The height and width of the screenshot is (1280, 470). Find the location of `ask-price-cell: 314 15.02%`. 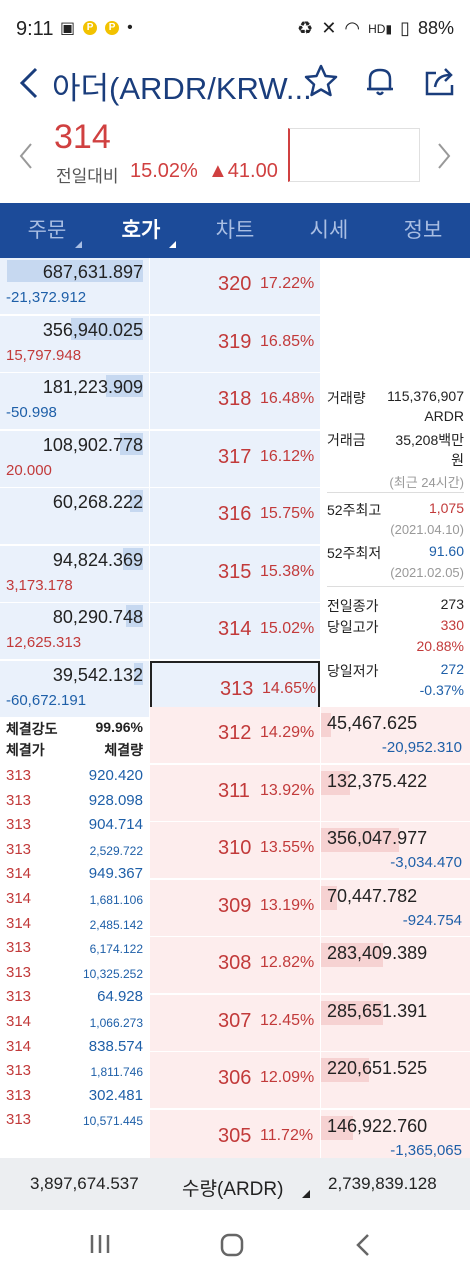

ask-price-cell: 314 15.02% is located at coordinates (235, 631).